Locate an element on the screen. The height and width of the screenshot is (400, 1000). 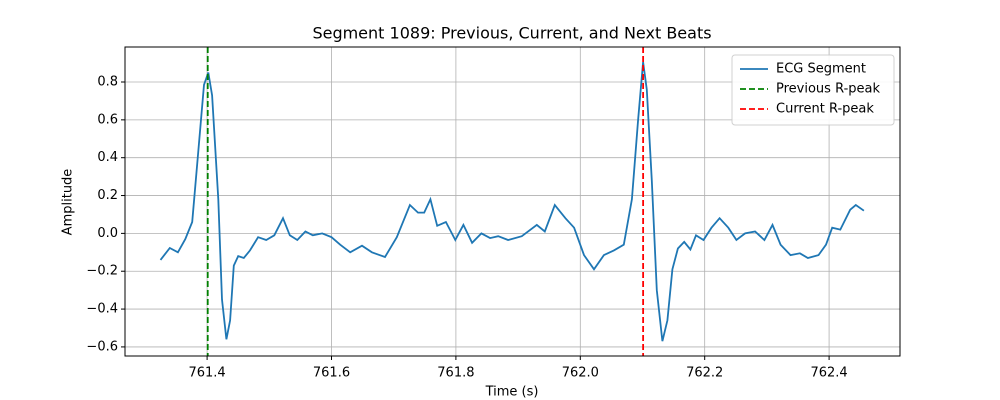
y-tick-label: 0.4 is located at coordinates (107, 157).